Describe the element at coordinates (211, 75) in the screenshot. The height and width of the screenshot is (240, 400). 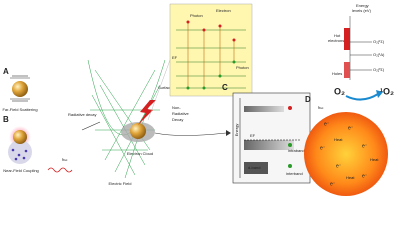
I see `holes` at that location.